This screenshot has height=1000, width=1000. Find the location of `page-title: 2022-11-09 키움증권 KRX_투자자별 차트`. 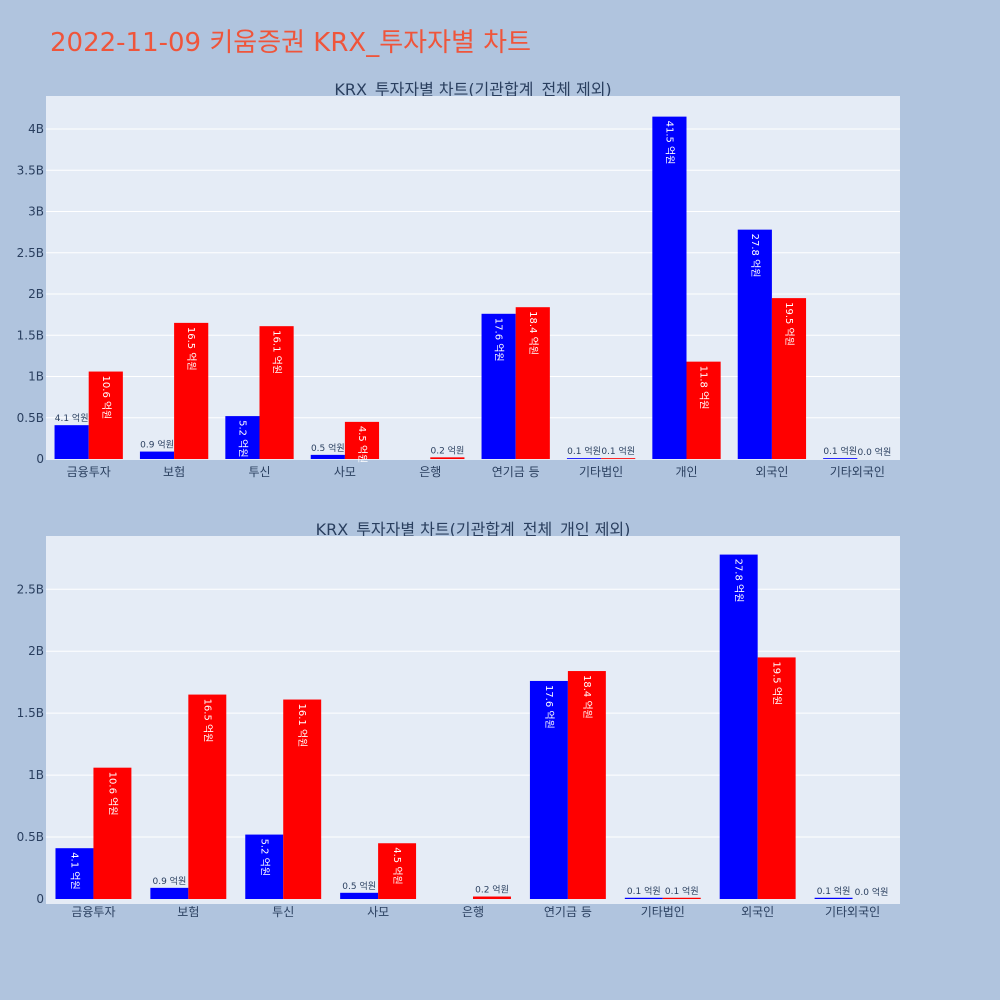

page-title: 2022-11-09 키움증권 KRX_투자자별 차트 is located at coordinates (291, 43).